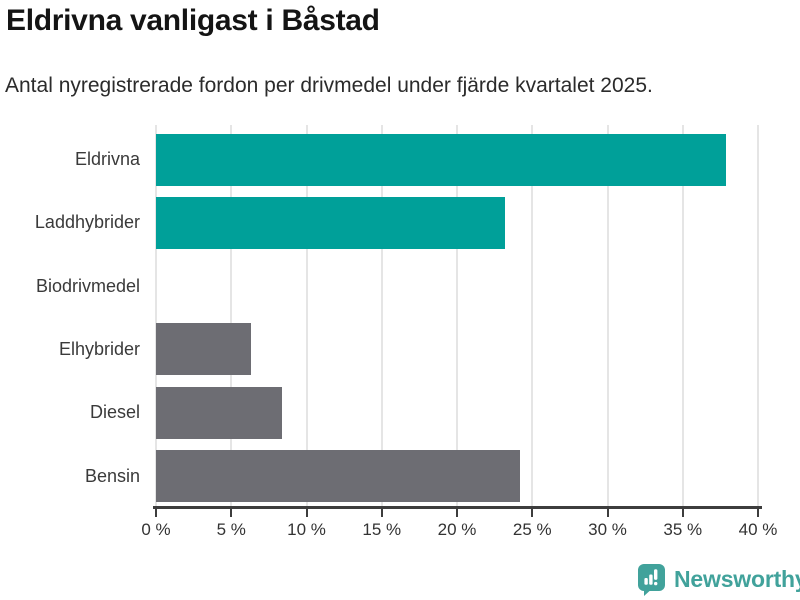  I want to click on newsworthy-speech-bubble-chart-icon, so click(651, 580).